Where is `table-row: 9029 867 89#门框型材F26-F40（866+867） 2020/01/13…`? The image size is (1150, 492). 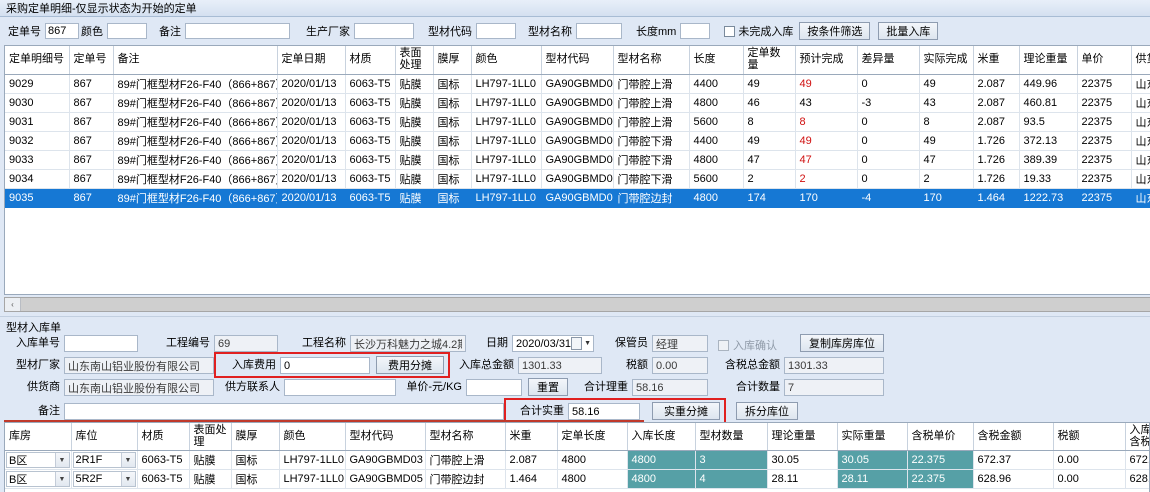
table-row: 9029 867 89#门框型材F26-F40（866+867） 2020/01/13… is located at coordinates (577, 84).